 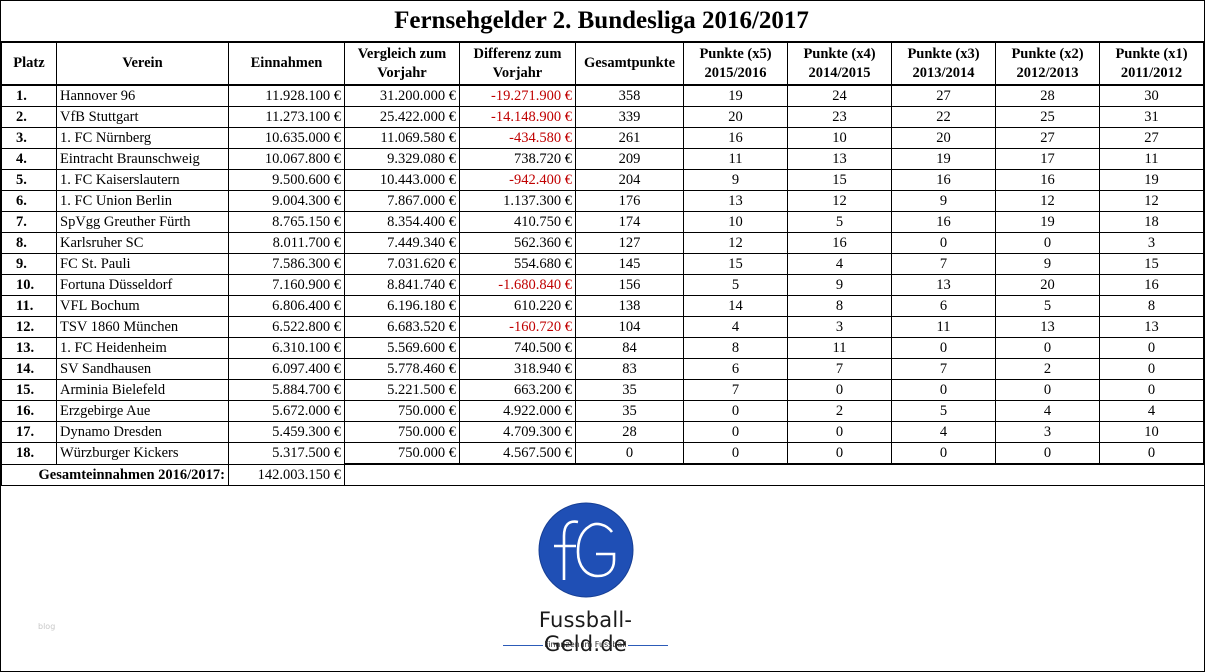 What do you see at coordinates (735, 95) in the screenshot?
I see `points-x5-cell: 19` at bounding box center [735, 95].